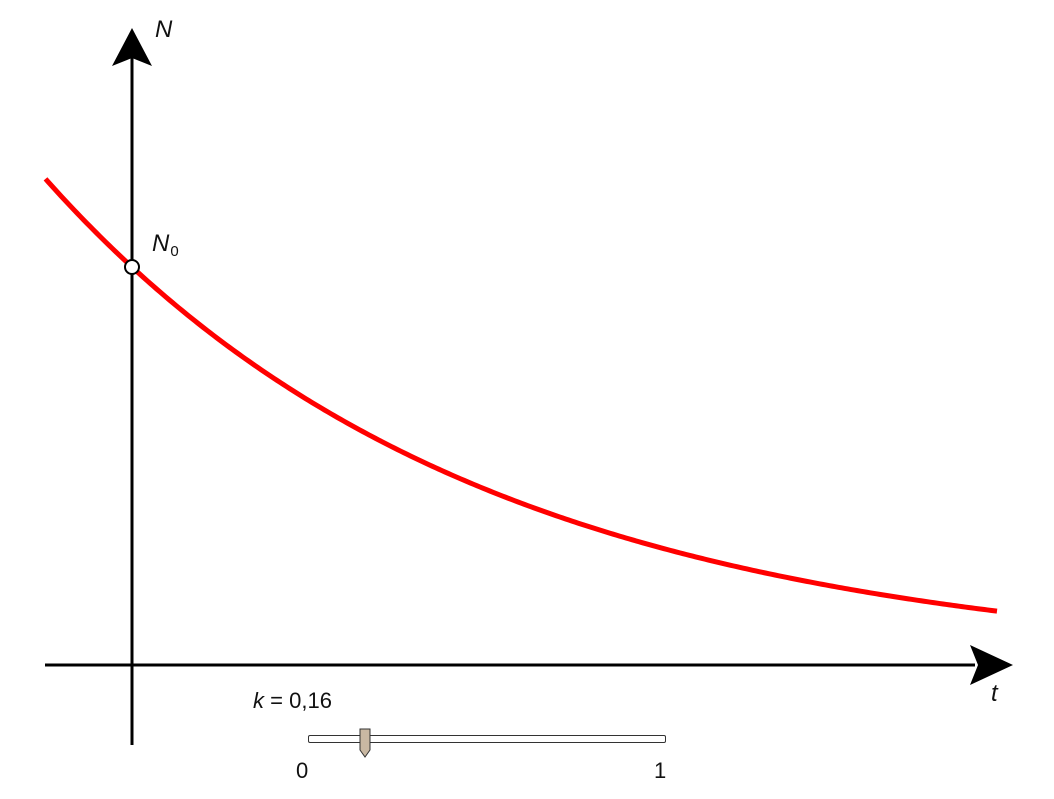 The width and height of the screenshot is (1054, 799). What do you see at coordinates (164, 29) in the screenshot?
I see `y-axis-label: N` at bounding box center [164, 29].